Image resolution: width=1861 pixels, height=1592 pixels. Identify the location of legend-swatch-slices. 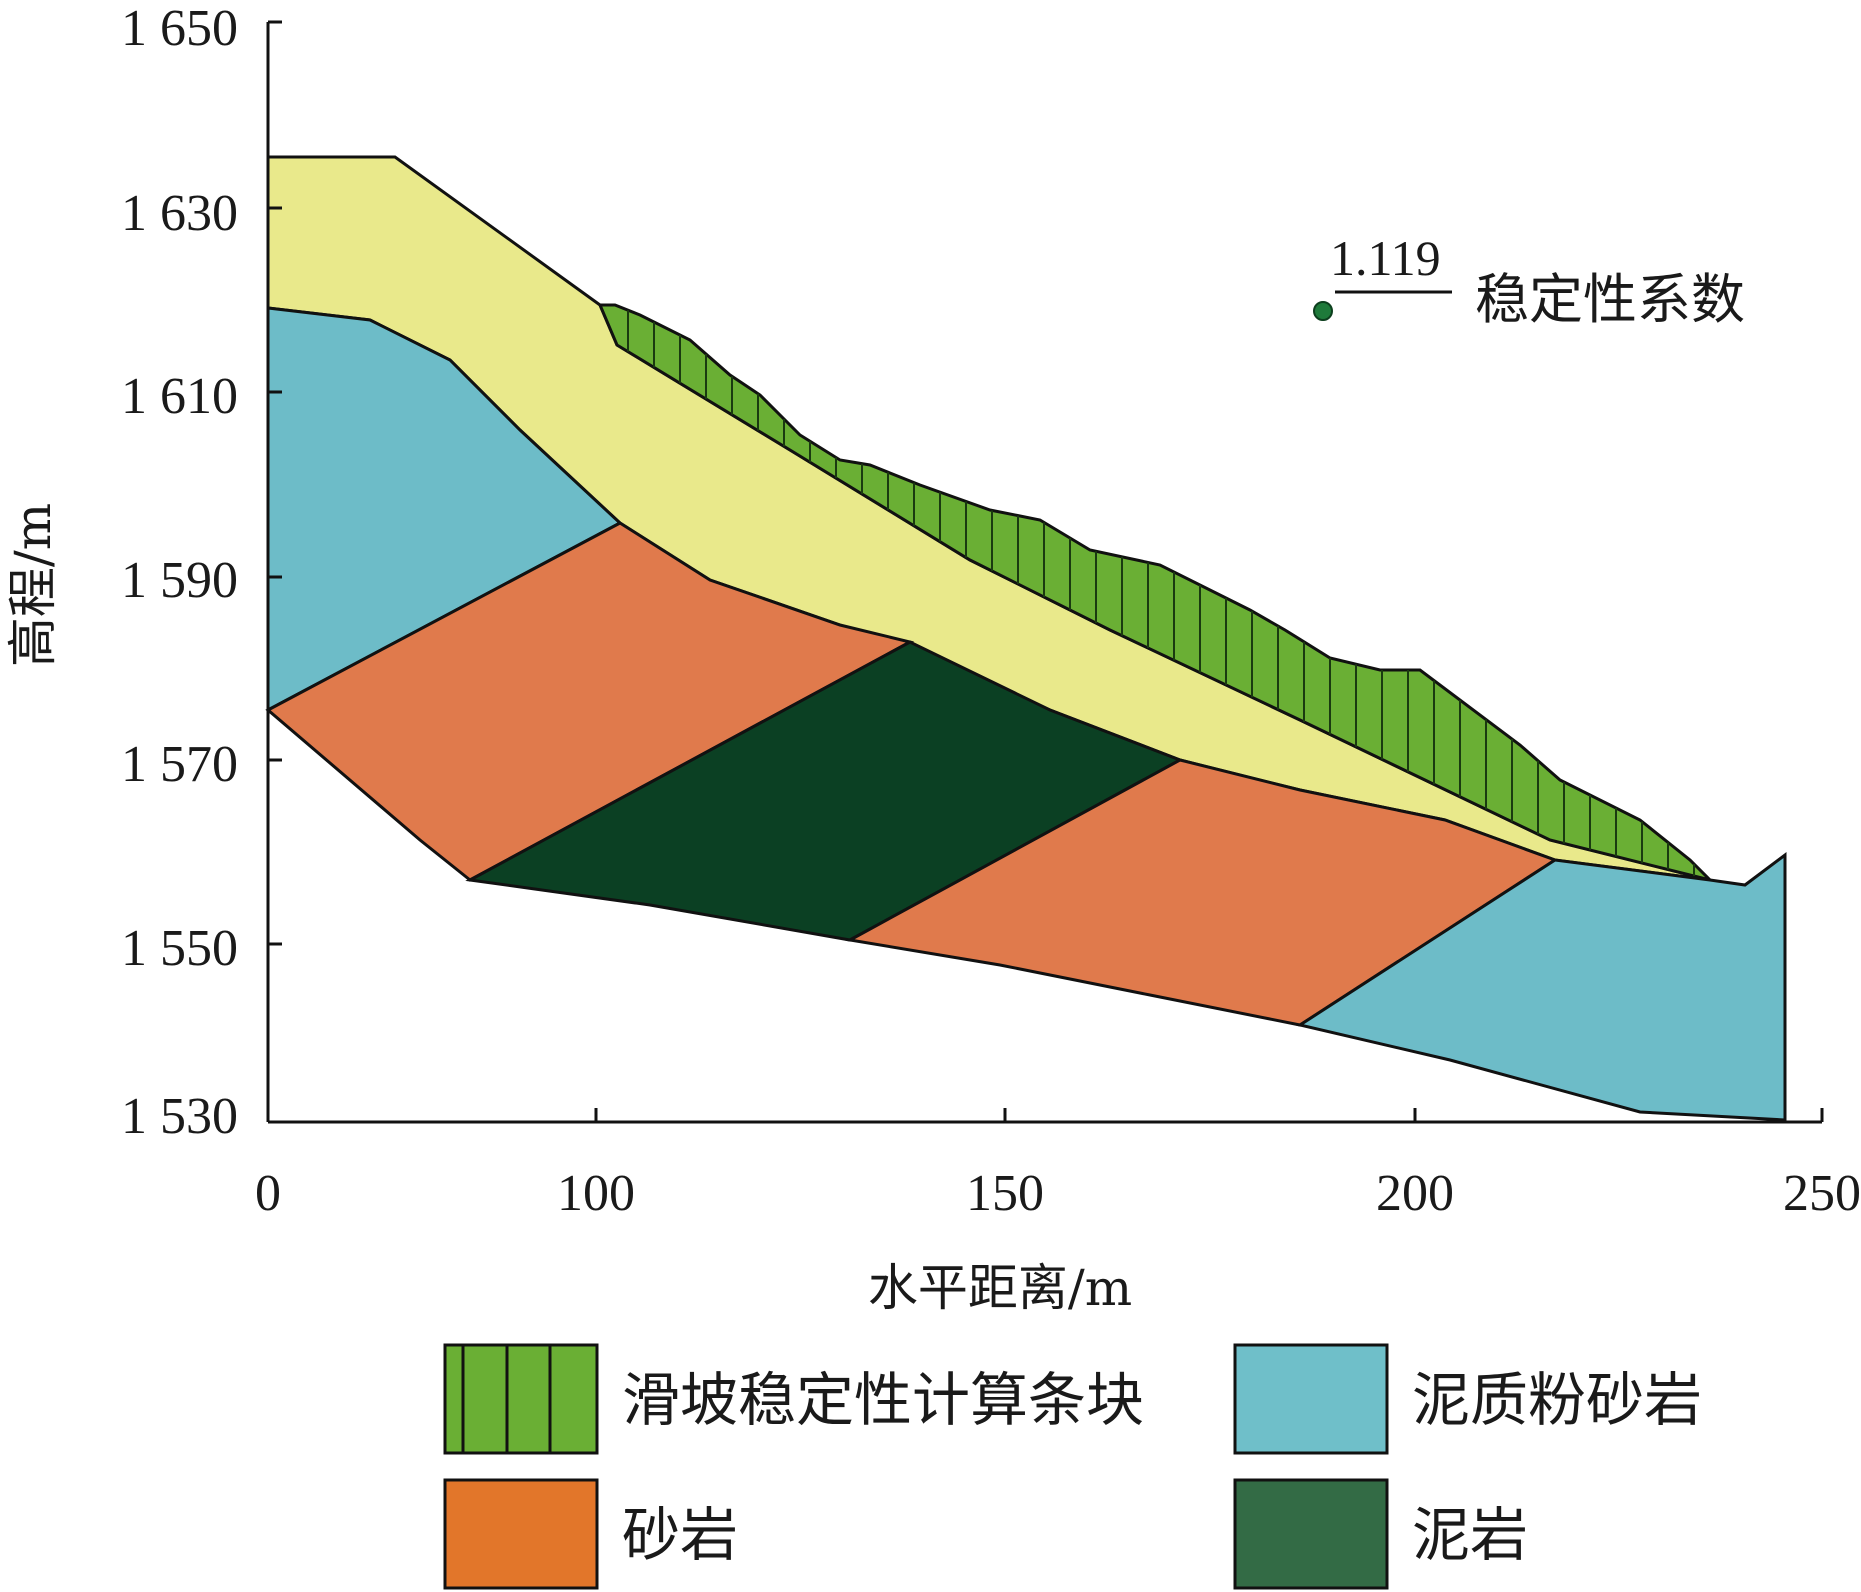
(521, 1399).